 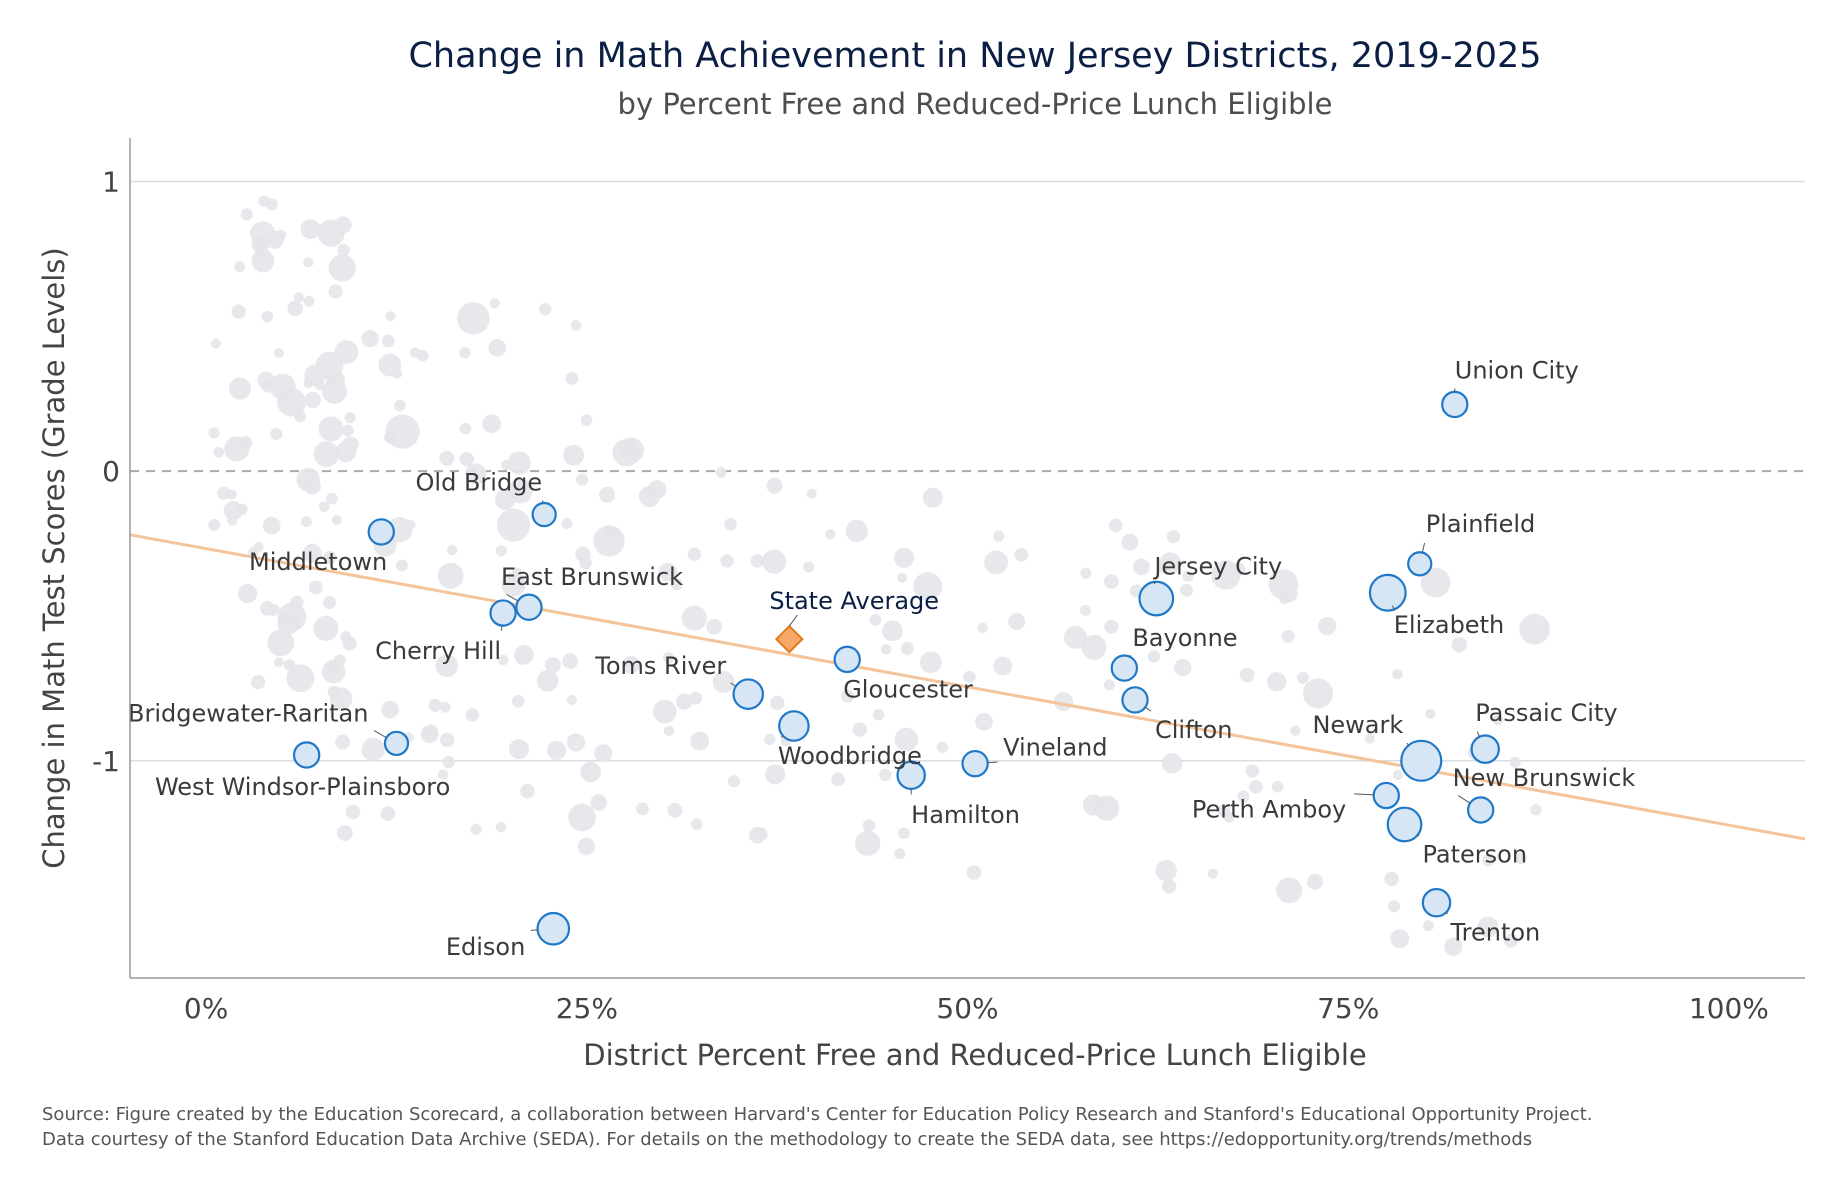 What do you see at coordinates (485, 947) in the screenshot?
I see `district-label: Edison` at bounding box center [485, 947].